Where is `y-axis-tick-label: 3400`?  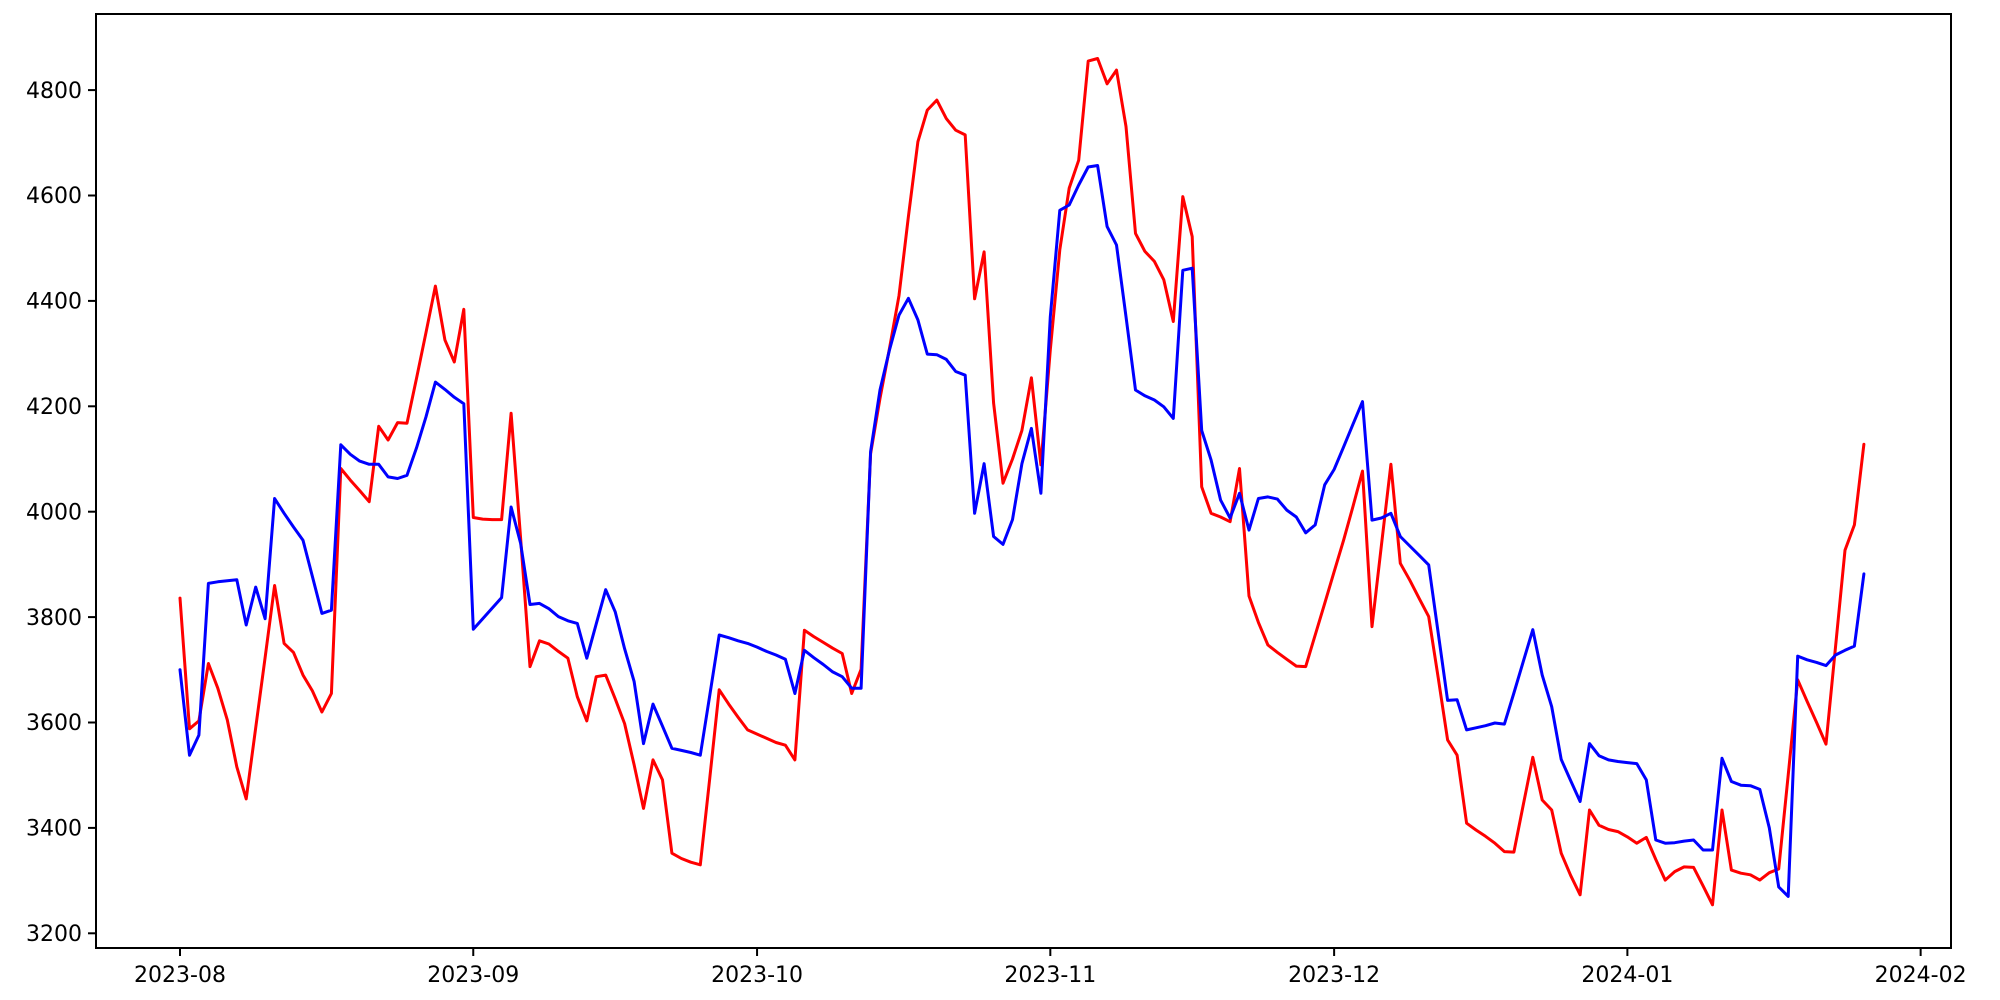 y-axis-tick-label: 3400 is located at coordinates (54, 829).